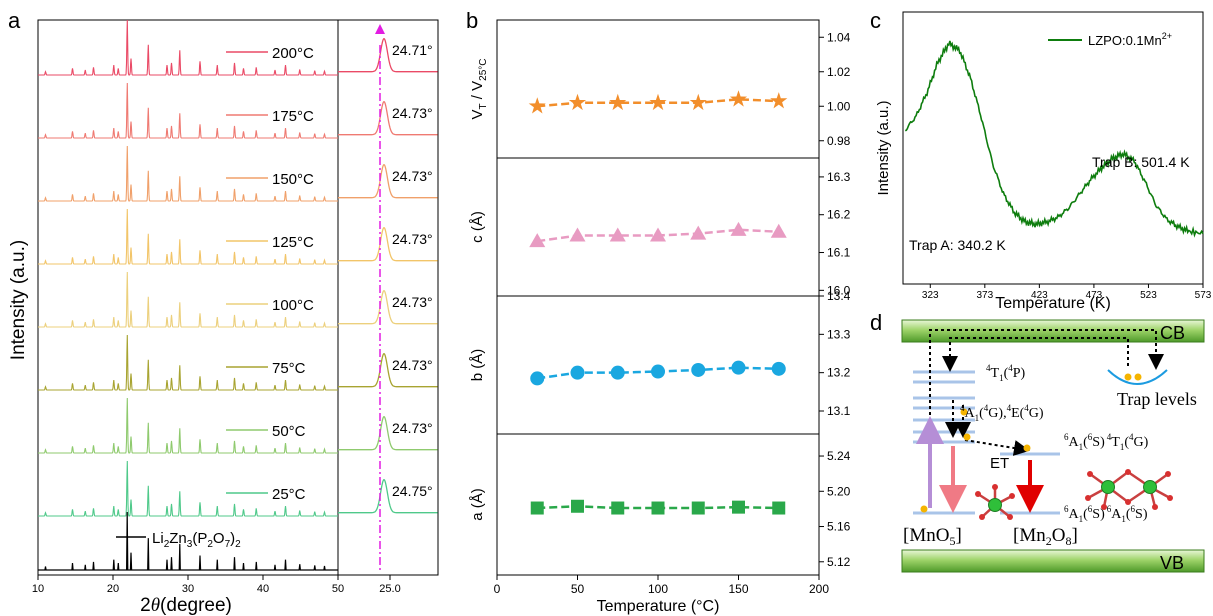  Describe the element at coordinates (412, 50) in the screenshot. I see `peak-position-label: 24.71°` at that location.